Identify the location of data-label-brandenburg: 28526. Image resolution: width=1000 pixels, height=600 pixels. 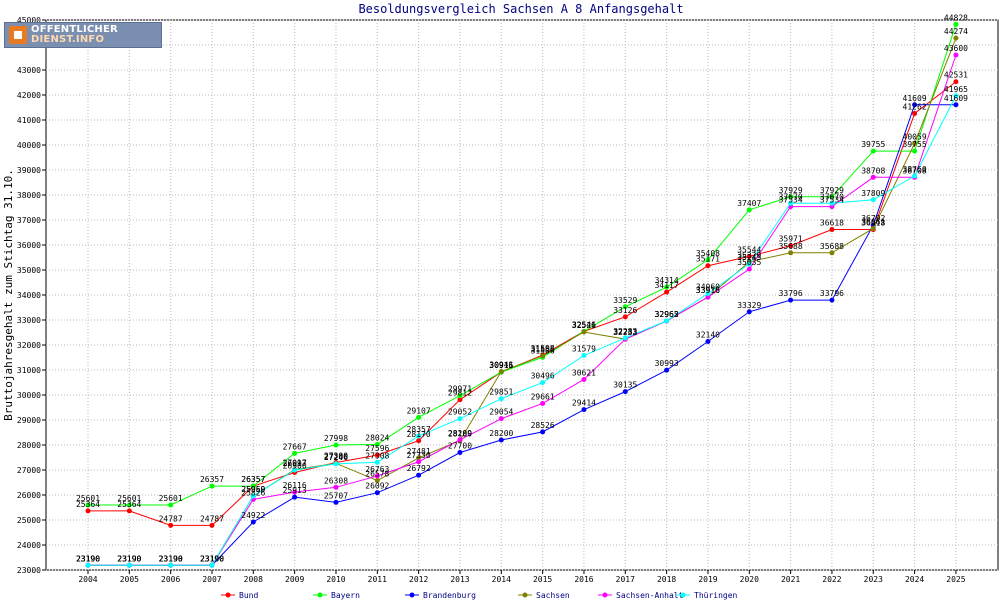
(543, 425).